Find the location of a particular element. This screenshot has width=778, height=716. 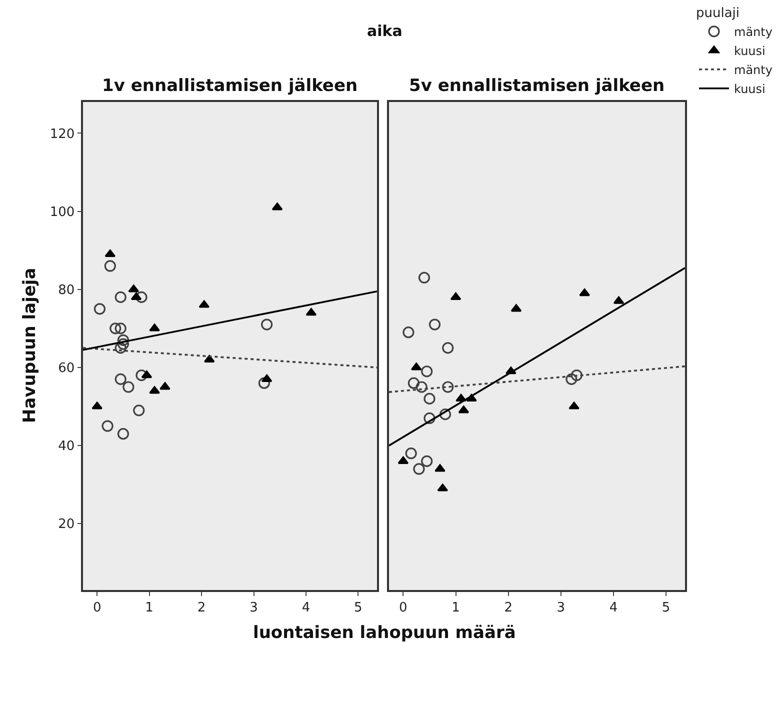

text: aika is located at coordinates (384, 31).